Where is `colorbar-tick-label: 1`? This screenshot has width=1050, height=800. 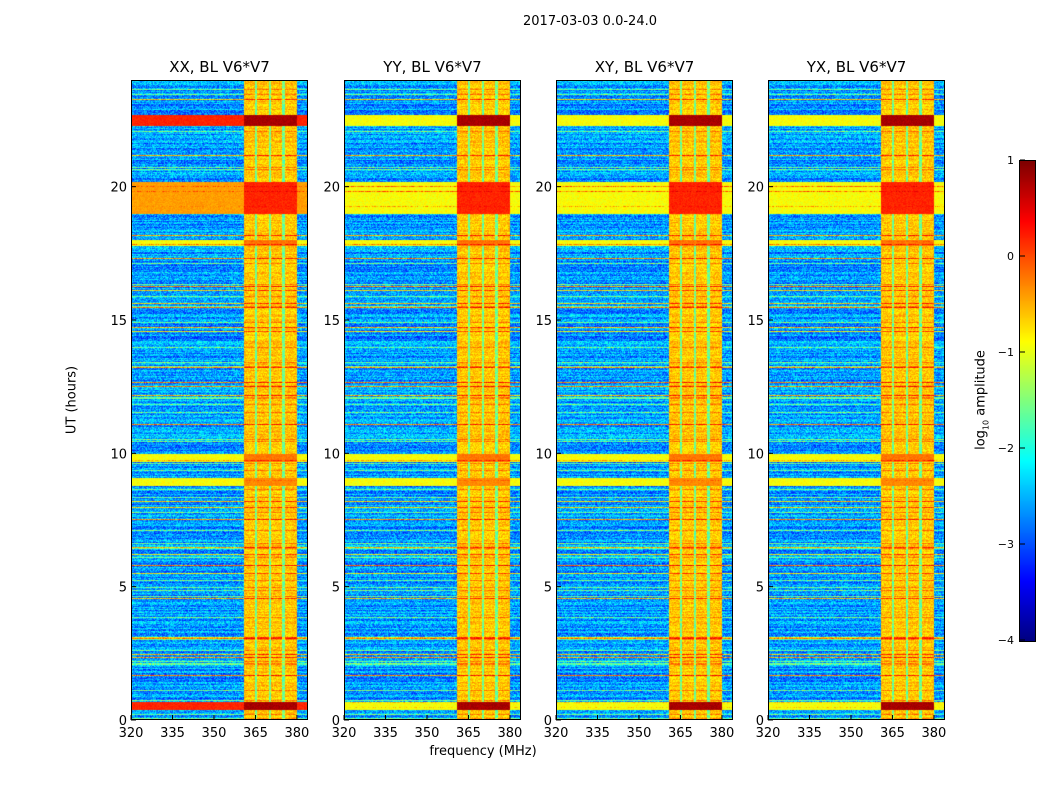
colorbar-tick-label: 1 is located at coordinates (1010, 160).